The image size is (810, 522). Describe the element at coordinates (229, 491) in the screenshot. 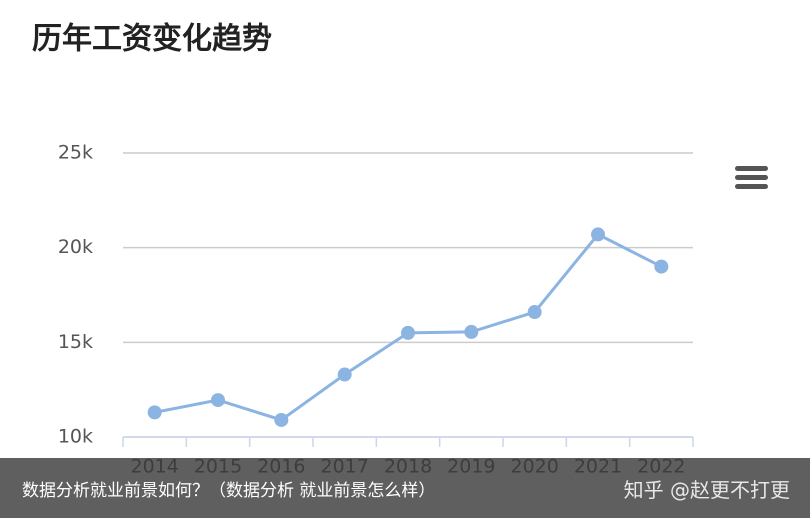

I see `caption: 数据分析就业前景如何？（数据分析 就业前景怎么样）` at that location.